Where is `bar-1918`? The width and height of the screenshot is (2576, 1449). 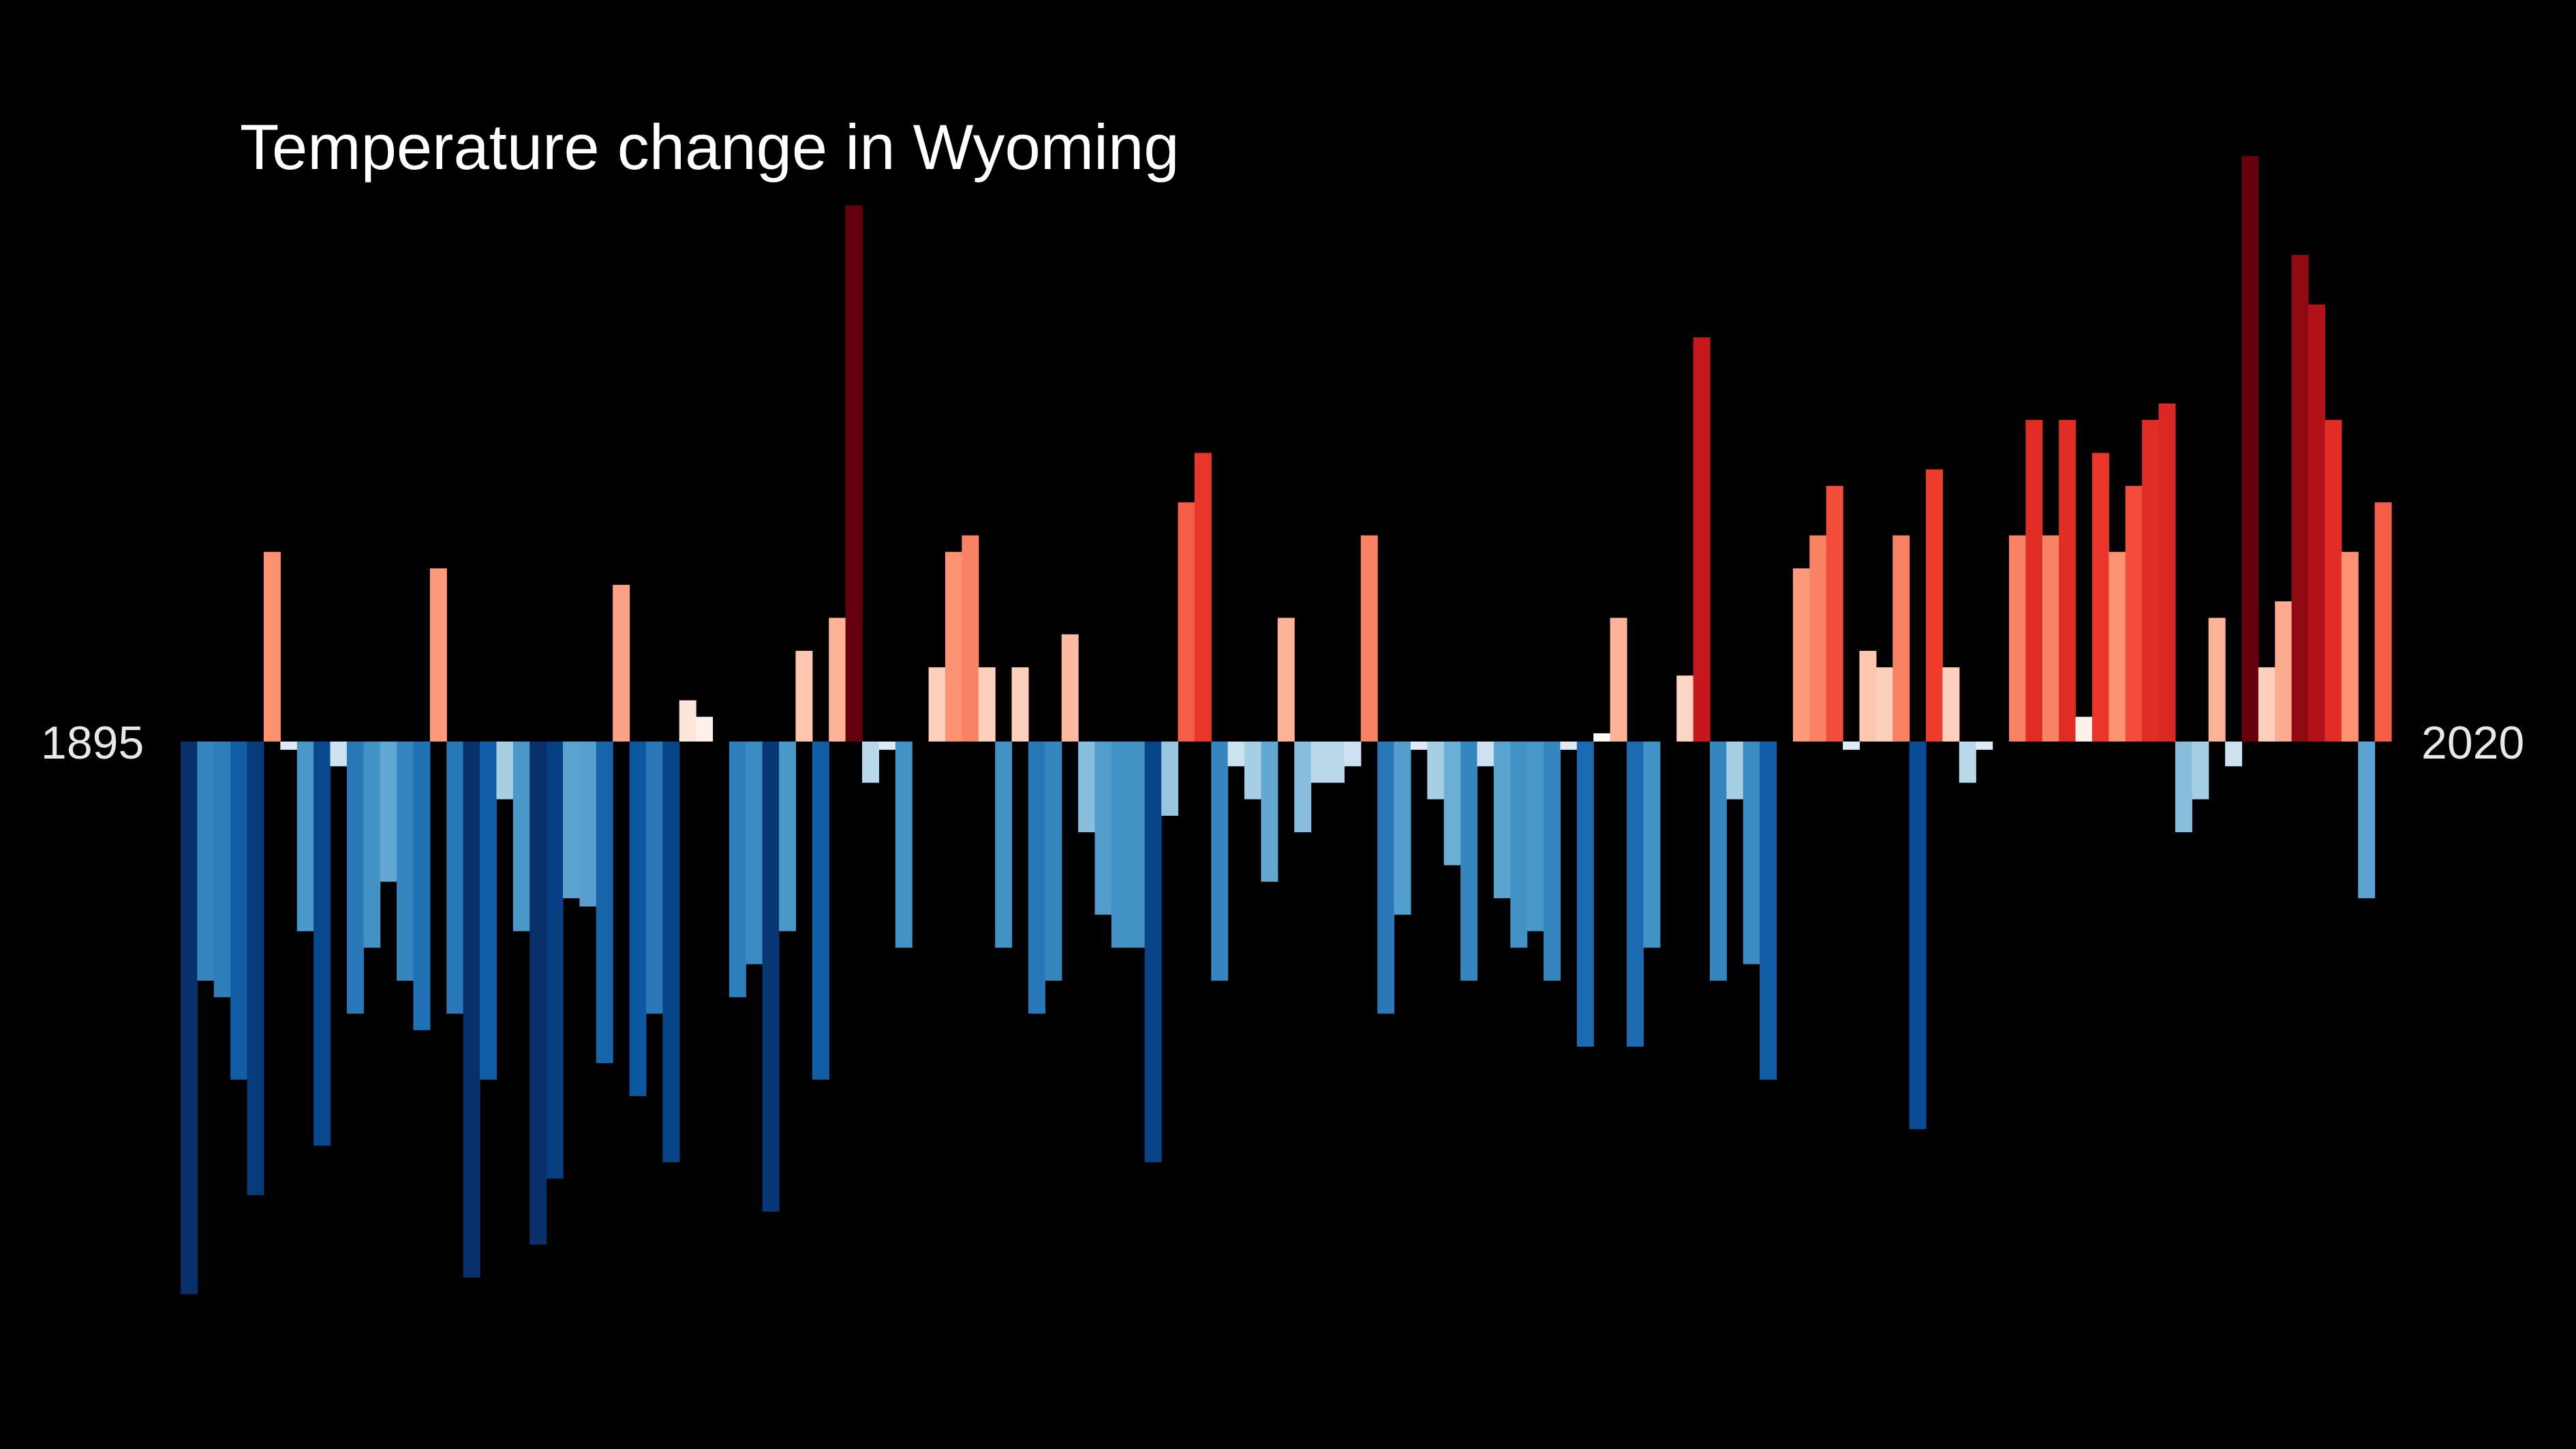
bar-1918 is located at coordinates (571, 820).